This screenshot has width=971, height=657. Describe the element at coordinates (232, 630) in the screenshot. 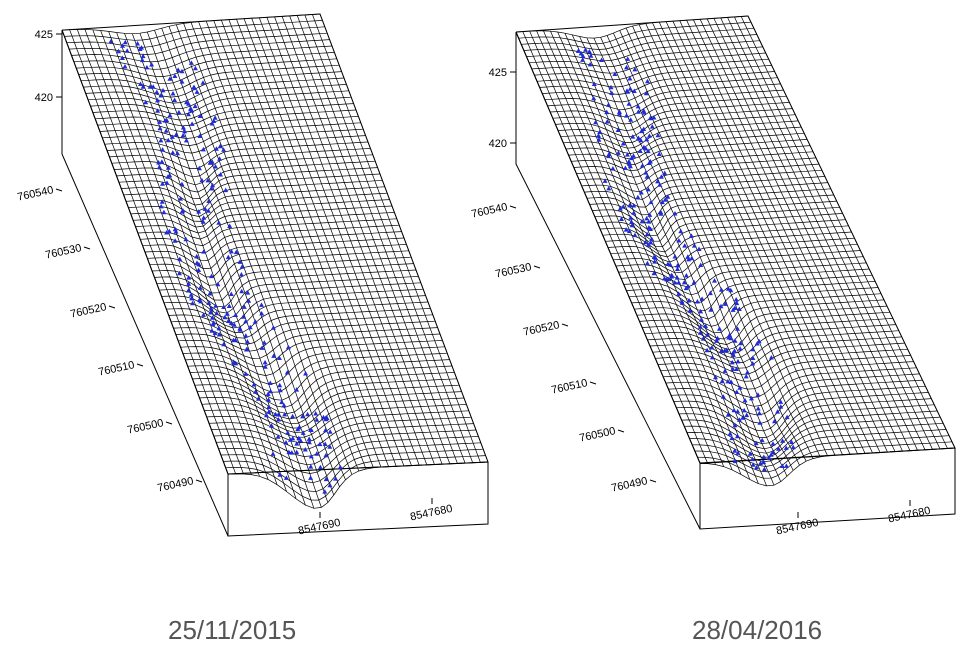

I see `date-caption-2015: 25/11/2015` at that location.